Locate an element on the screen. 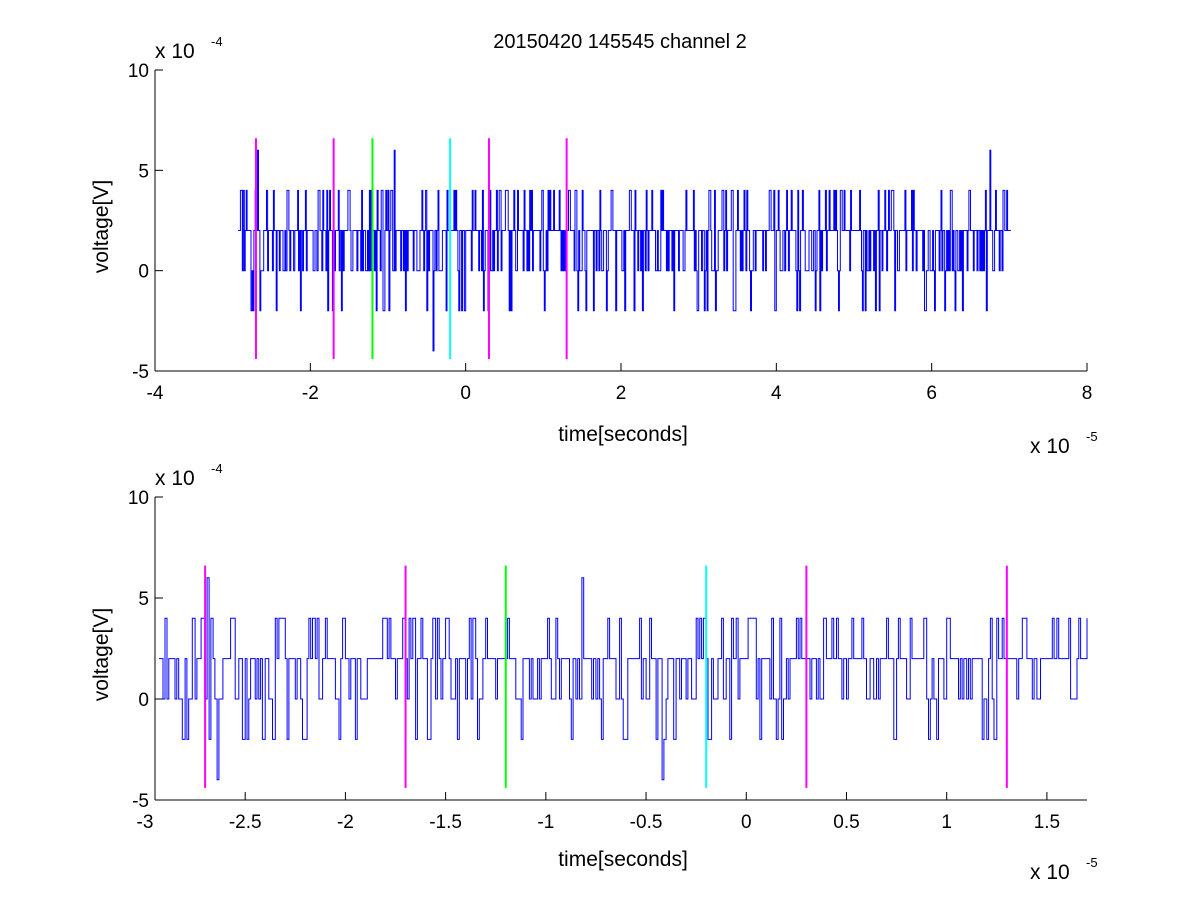  figure-title: 20150420 145545 channel 2 is located at coordinates (620, 42).